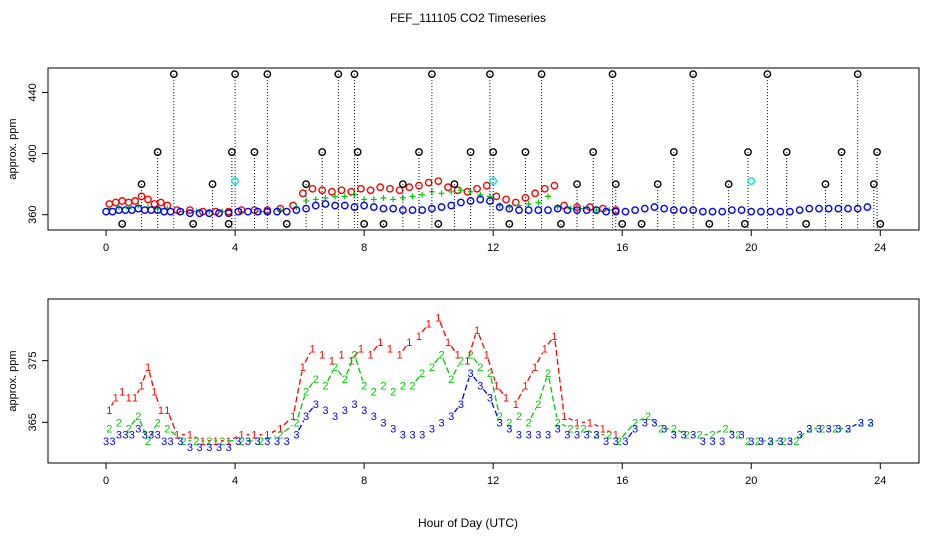  I want to click on x-tick-label: 12, so click(493, 481).